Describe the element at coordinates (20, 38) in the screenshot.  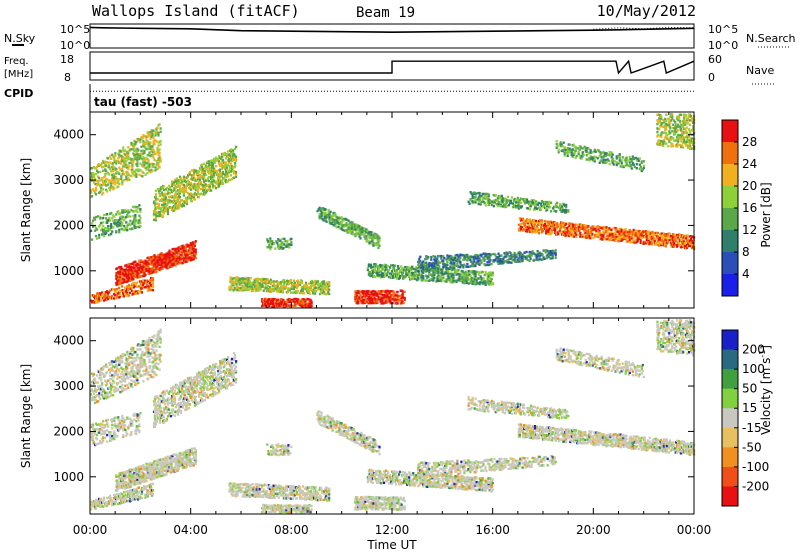
I see `nsky-label: N.Sky` at that location.